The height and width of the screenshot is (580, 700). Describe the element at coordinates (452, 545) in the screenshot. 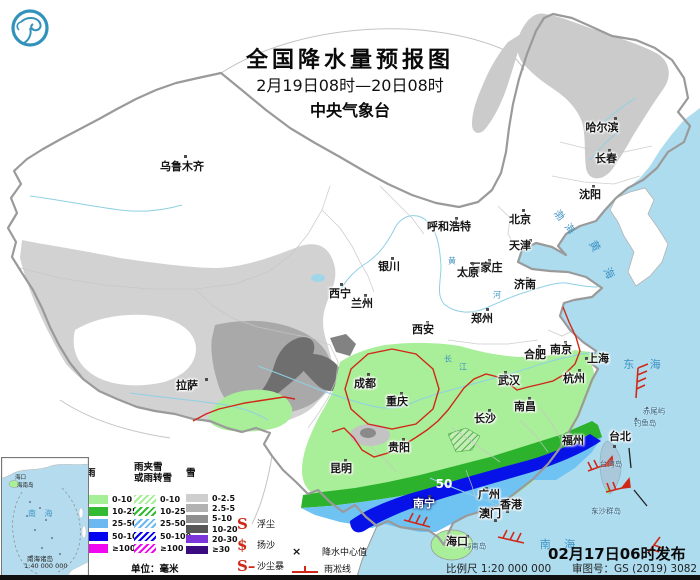

I see `hainan-island` at that location.